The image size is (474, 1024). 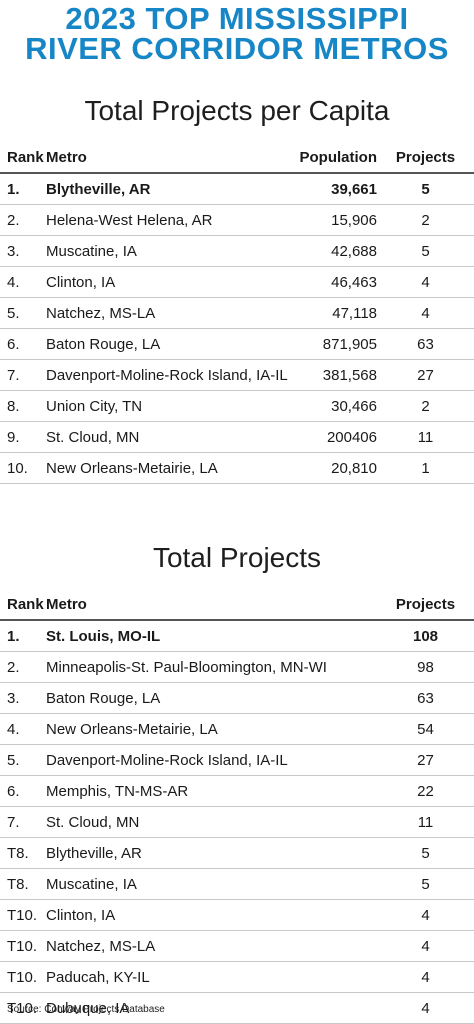 I want to click on table-row: 4. Clinton, IA 46,463 4, so click(x=237, y=282).